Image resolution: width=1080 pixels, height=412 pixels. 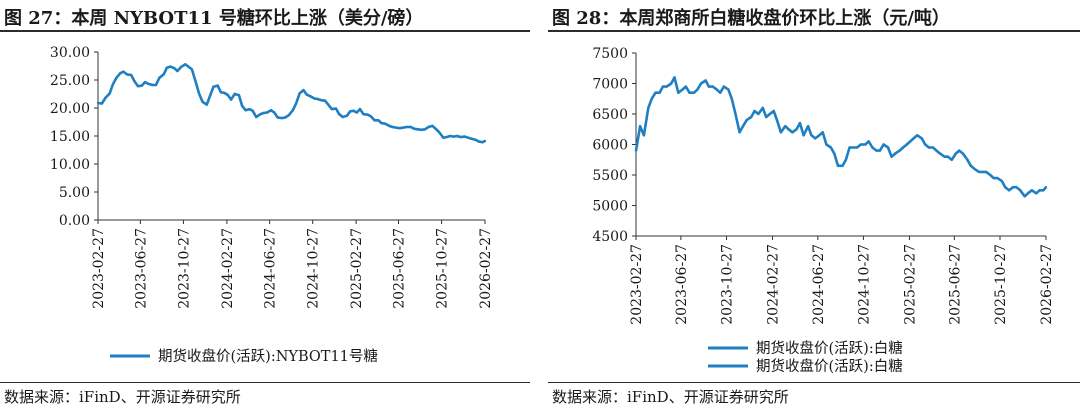 I want to click on y-tick-label: 15.00, so click(x=70, y=137).